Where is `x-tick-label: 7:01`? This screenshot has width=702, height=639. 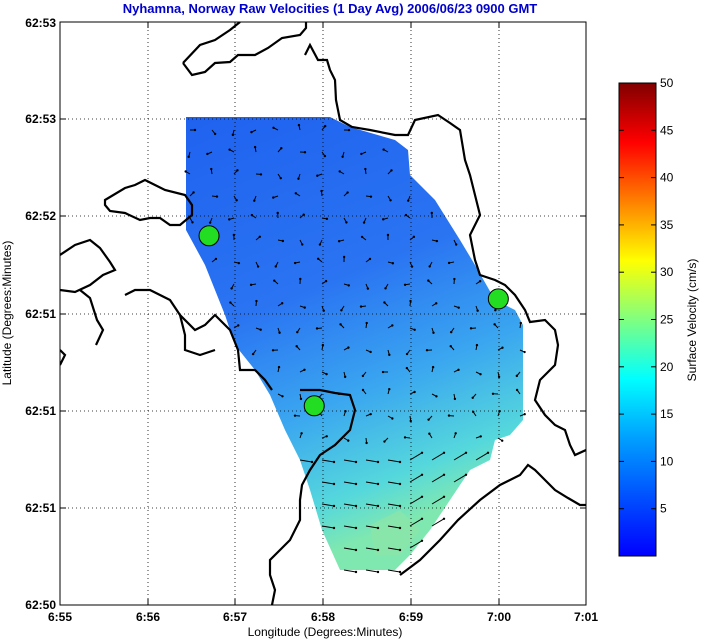
x-tick-label: 7:01 is located at coordinates (586, 617).